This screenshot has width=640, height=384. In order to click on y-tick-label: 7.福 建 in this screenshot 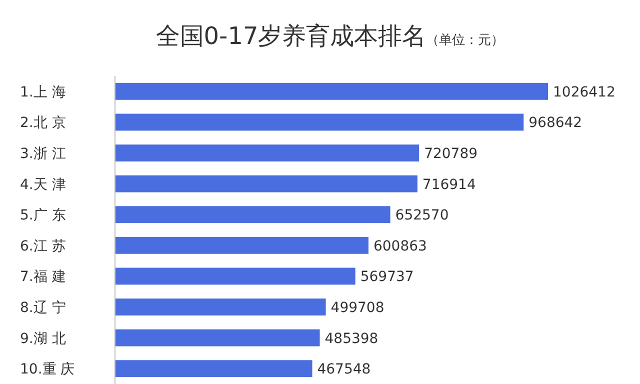, I will do `click(43, 277)`.